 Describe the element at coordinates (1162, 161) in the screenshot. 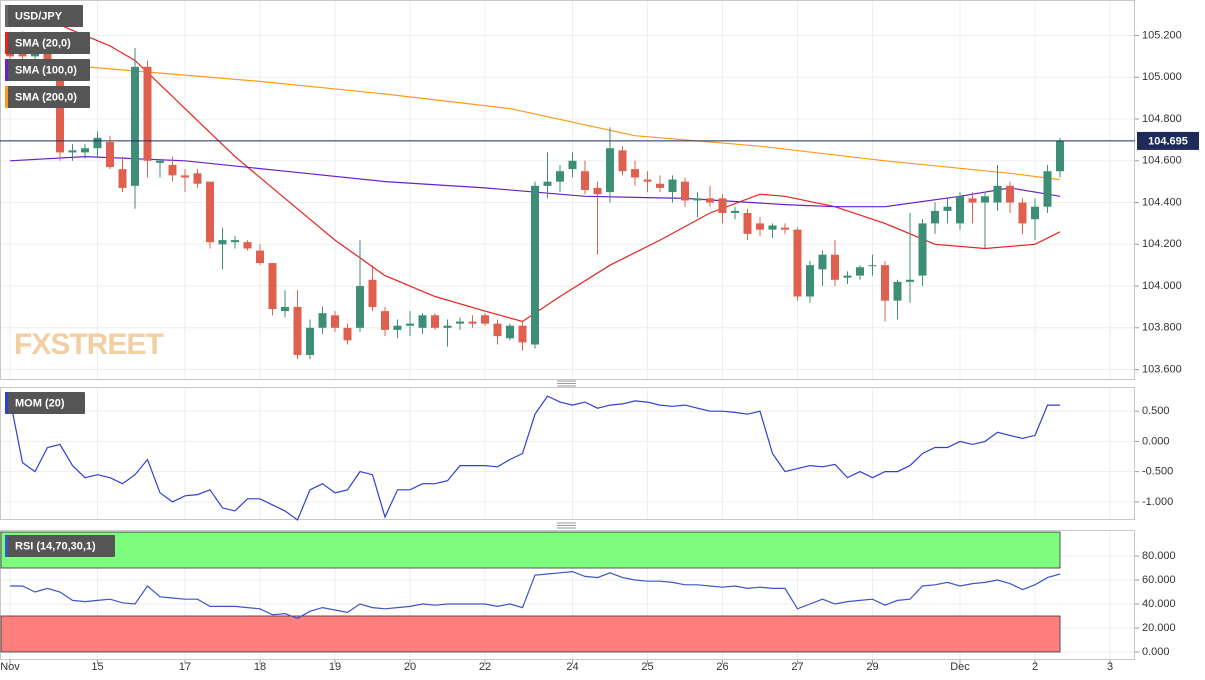

I see `y-tick-label: 104.600` at that location.